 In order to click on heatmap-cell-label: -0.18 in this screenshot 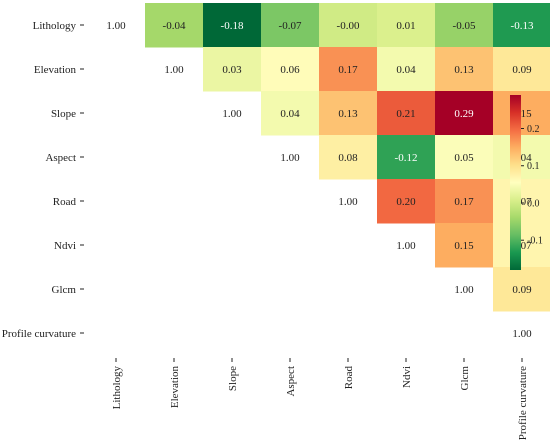, I will do `click(232, 26)`.